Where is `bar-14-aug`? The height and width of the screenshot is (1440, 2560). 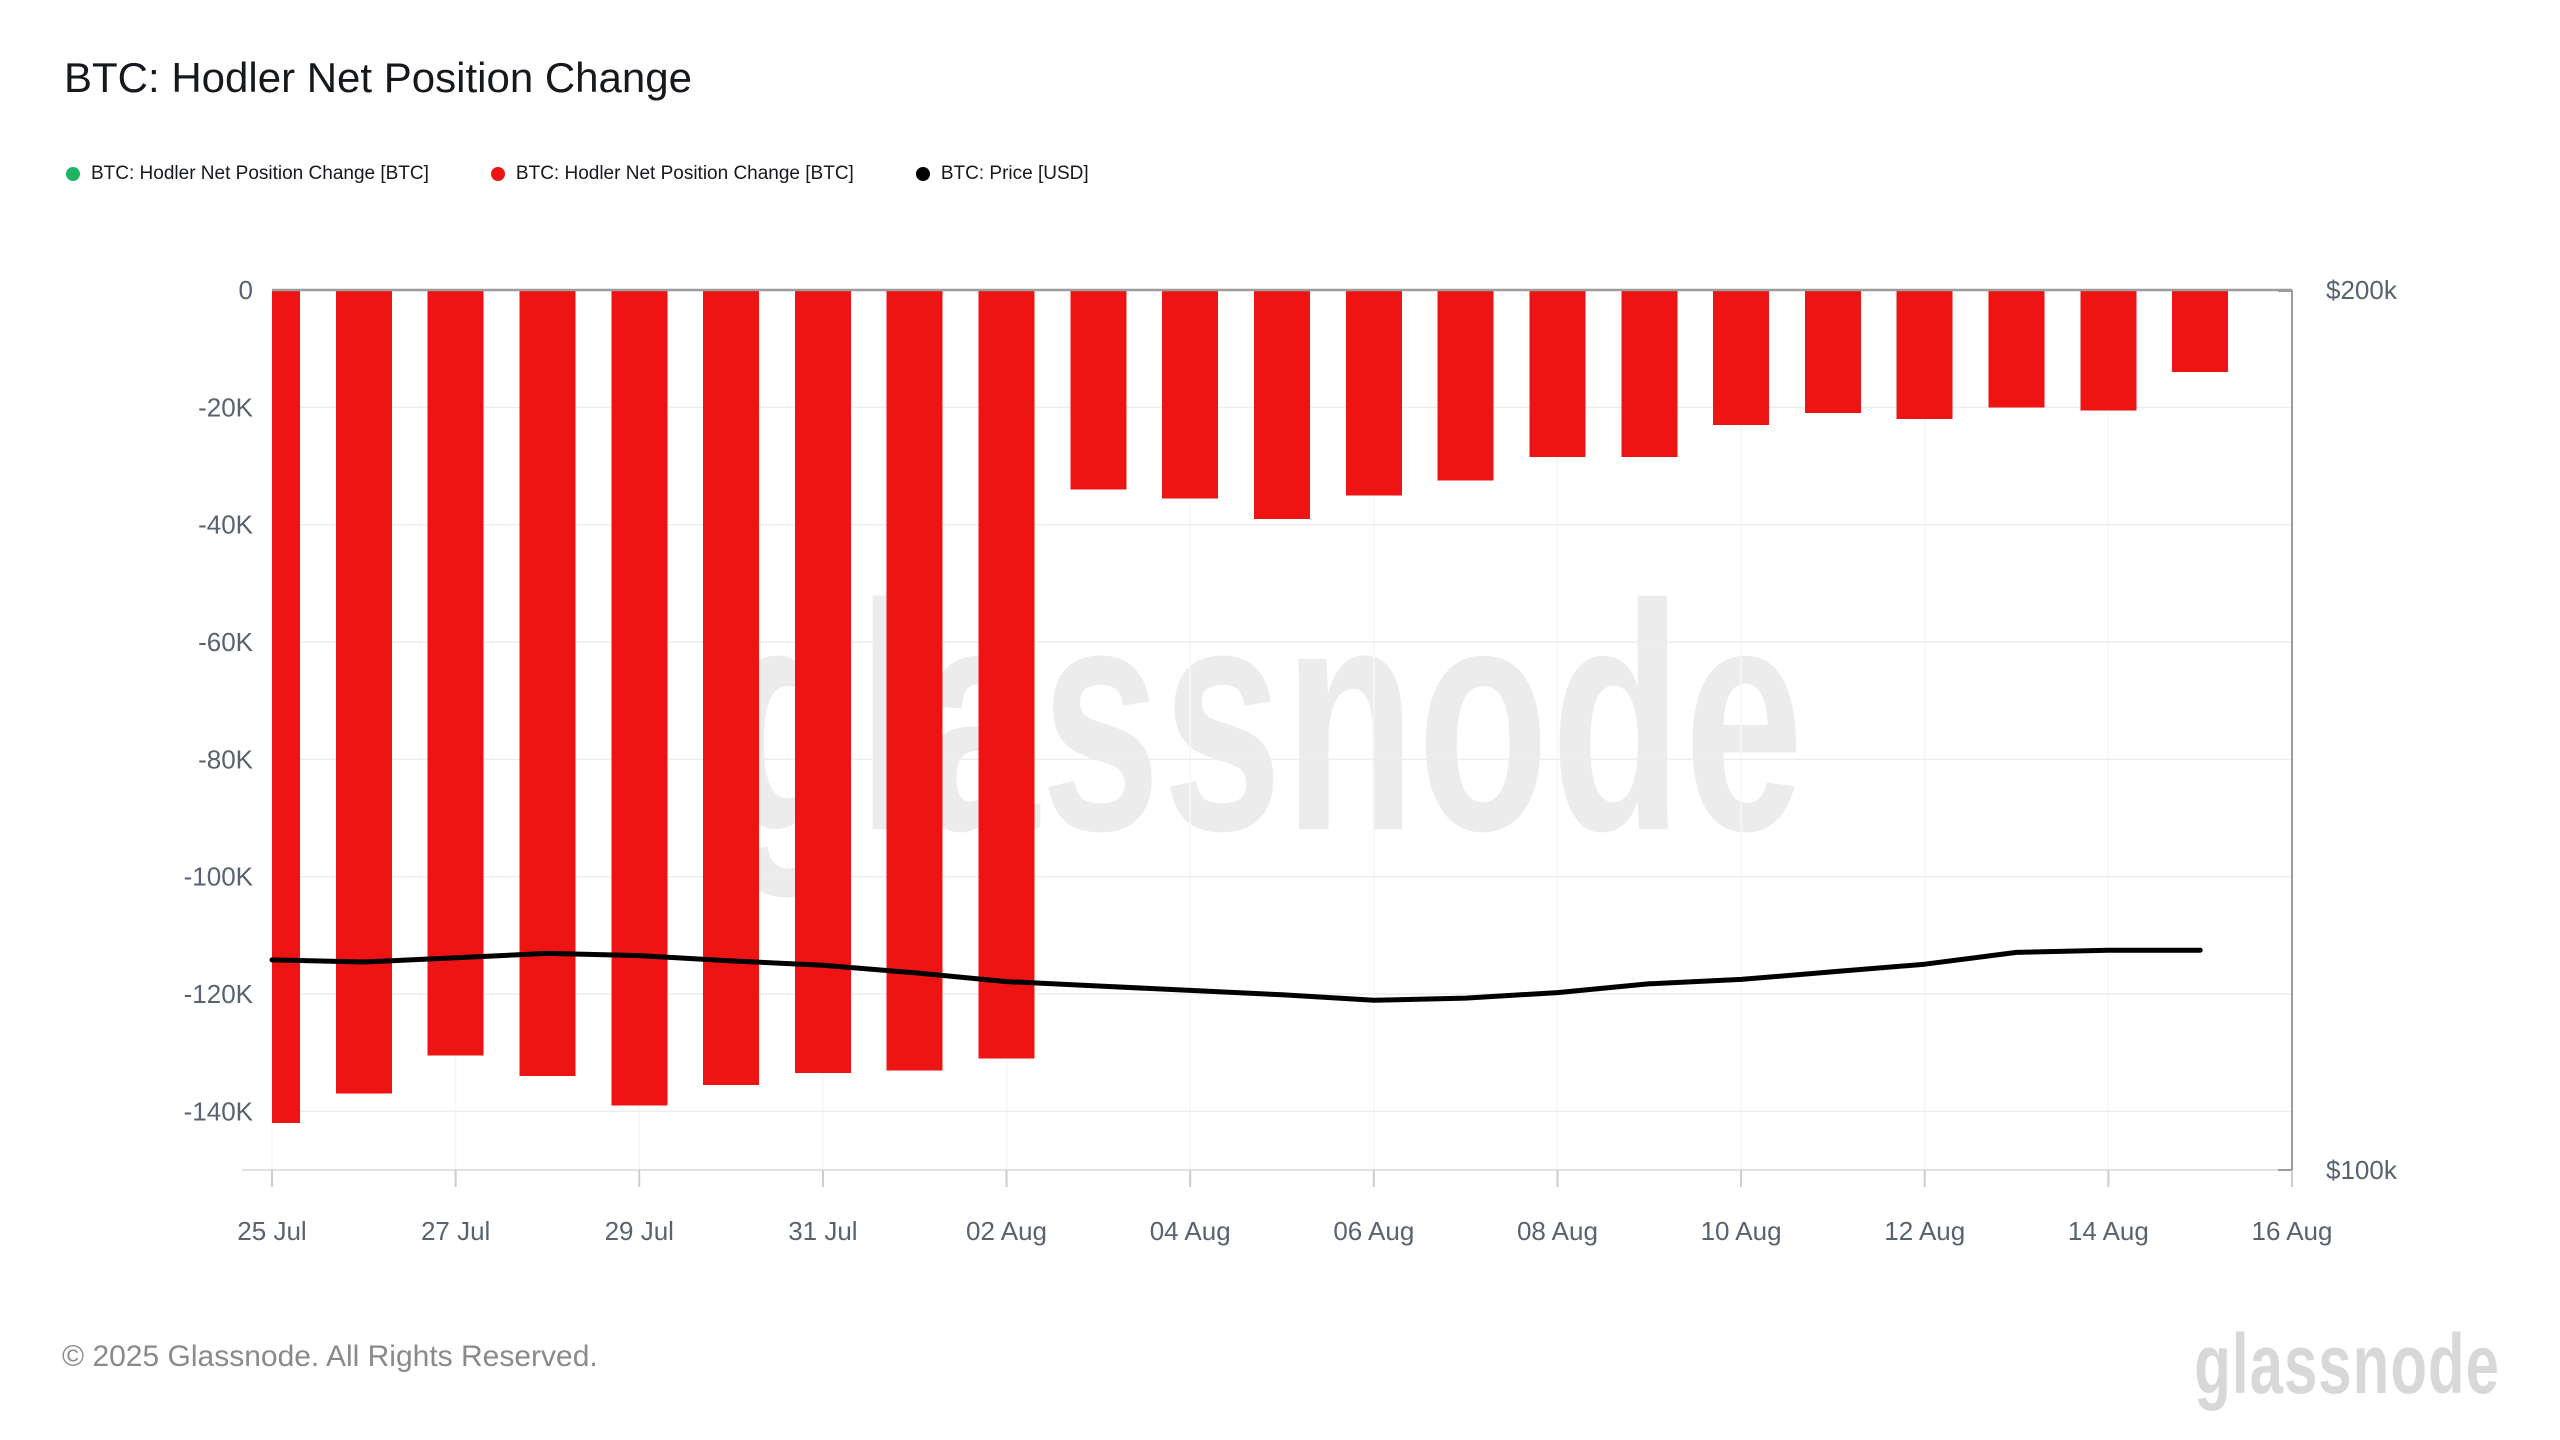
bar-14-aug is located at coordinates (2108, 350).